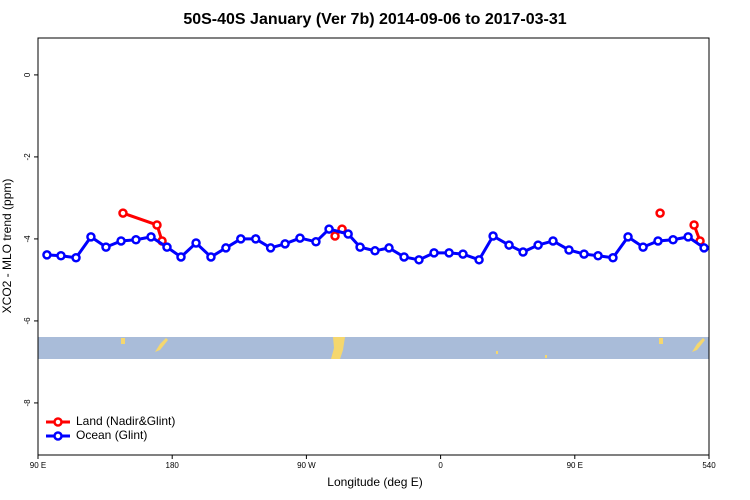 The height and width of the screenshot is (500, 750). I want to click on y-tick-label: -2, so click(27, 157).